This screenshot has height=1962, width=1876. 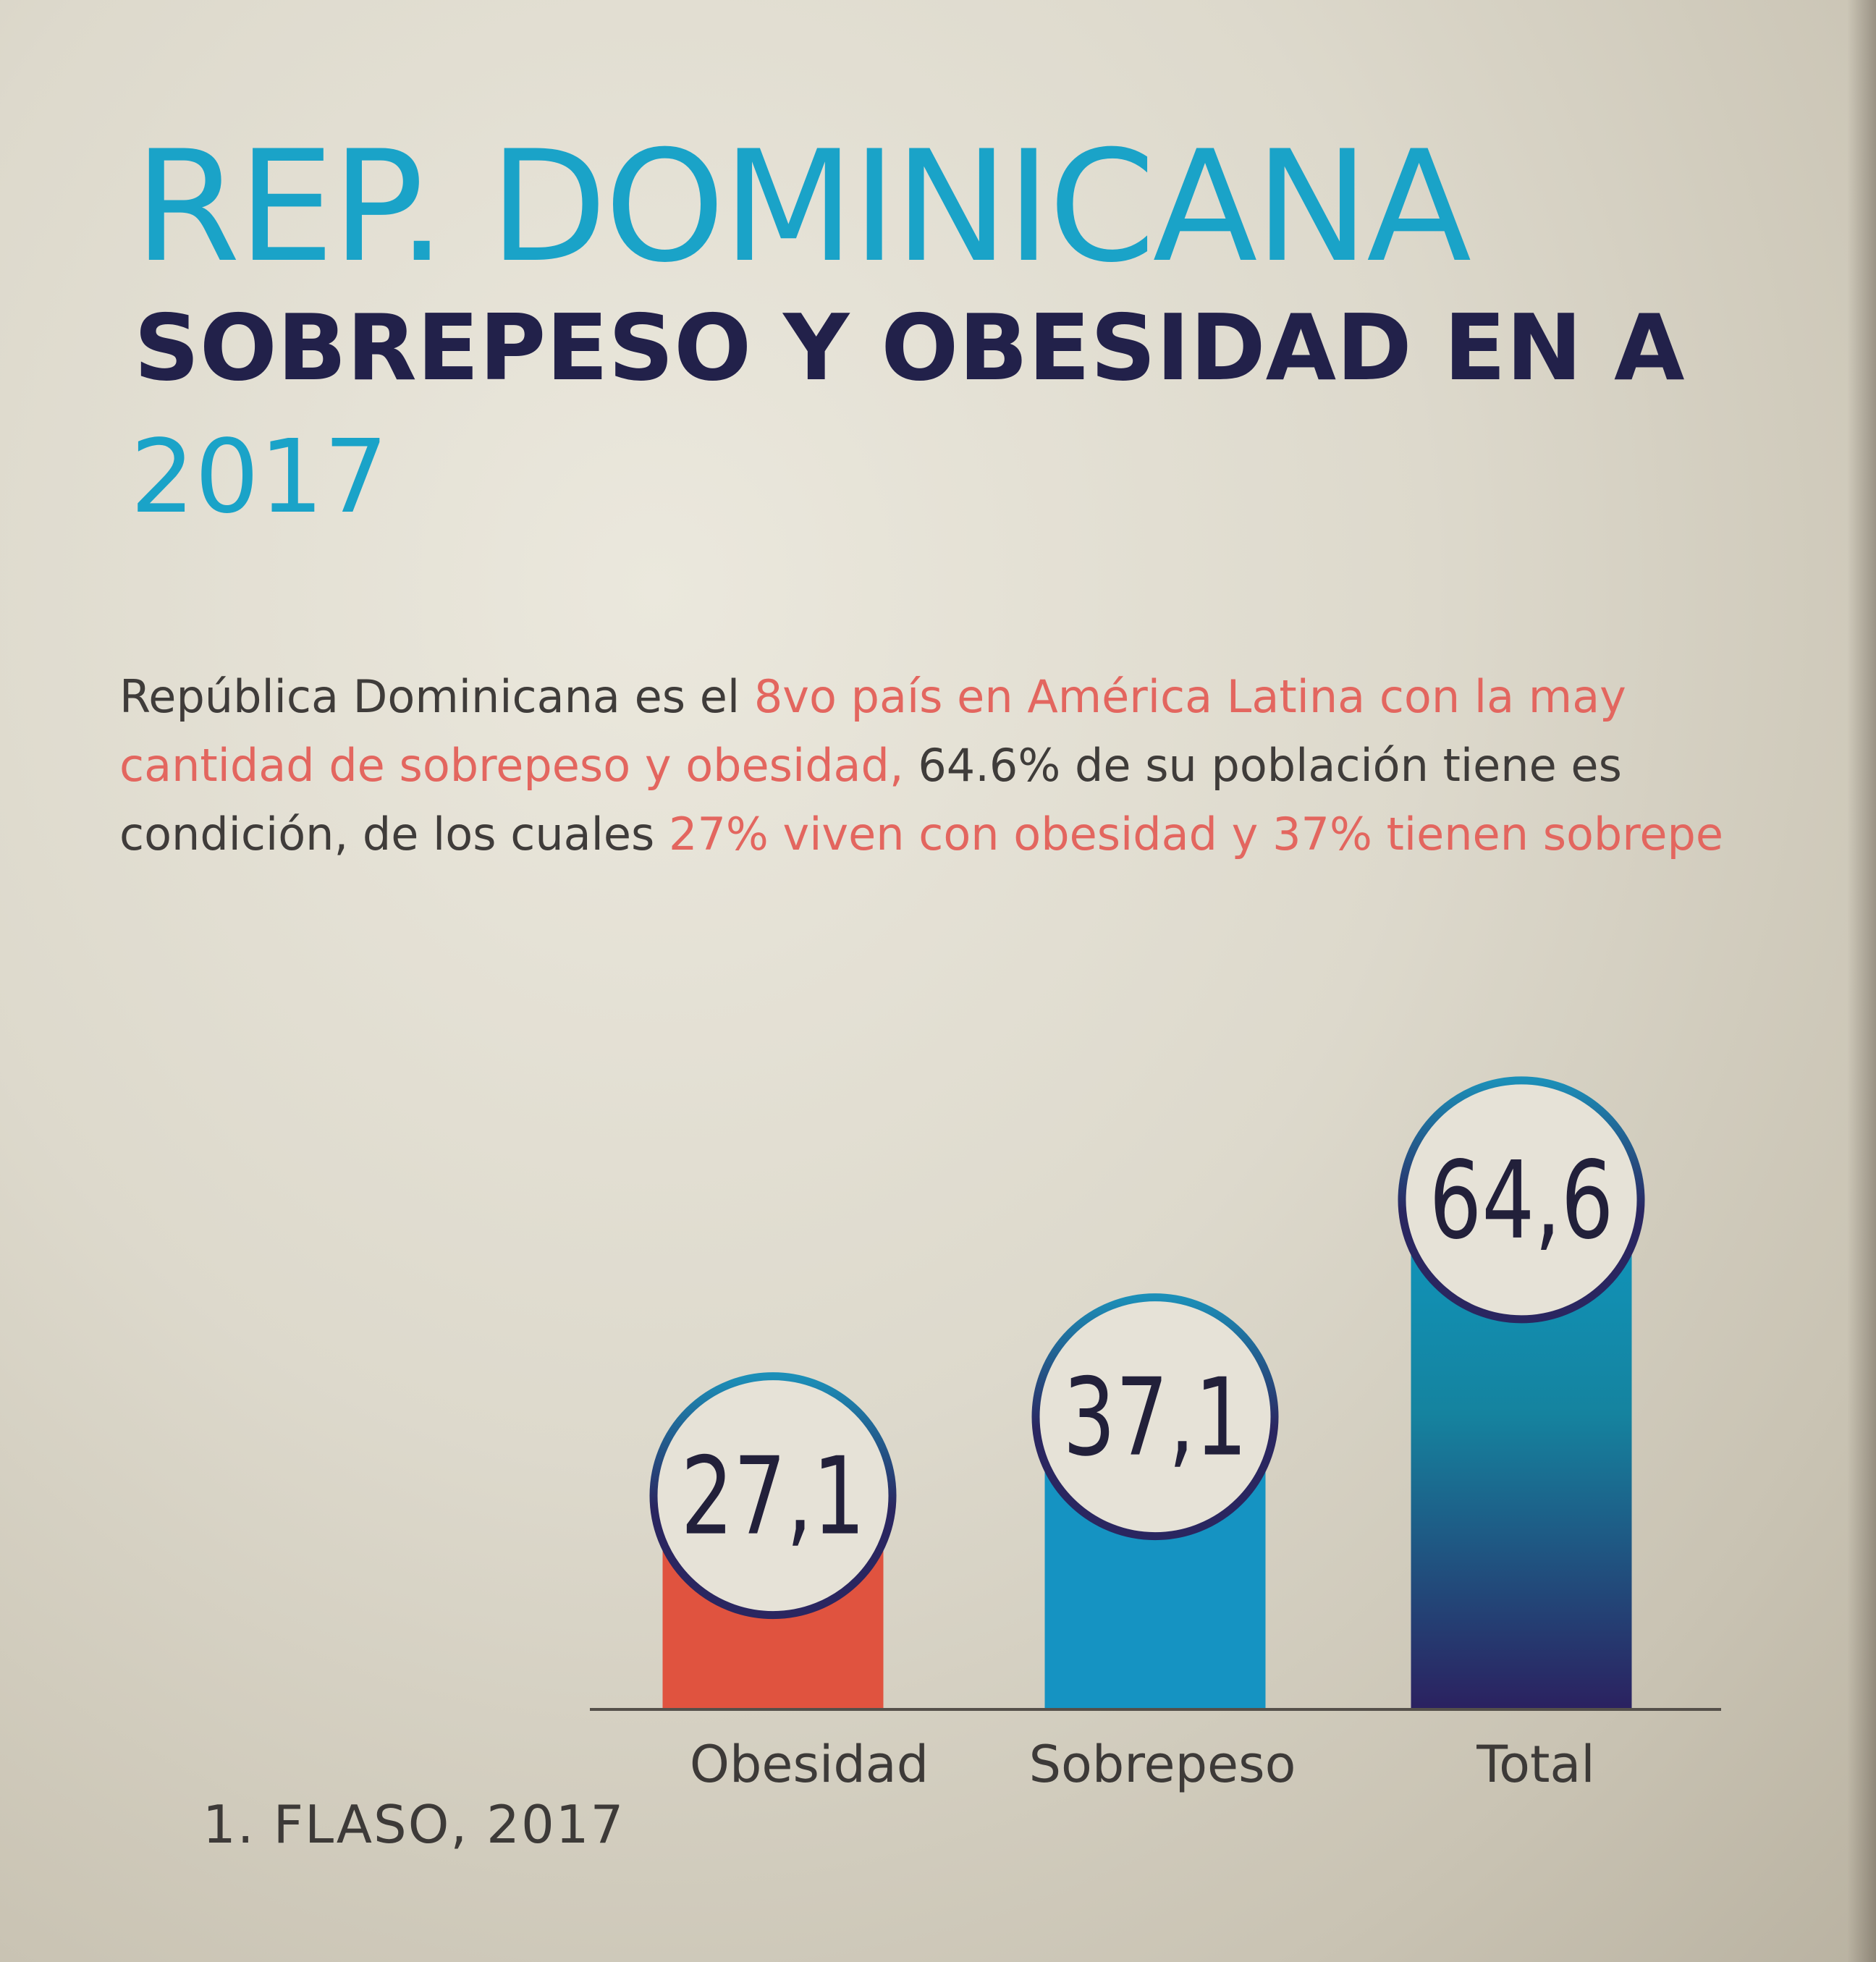 What do you see at coordinates (802, 206) in the screenshot?
I see `page-title: REP. DOMINICANA` at bounding box center [802, 206].